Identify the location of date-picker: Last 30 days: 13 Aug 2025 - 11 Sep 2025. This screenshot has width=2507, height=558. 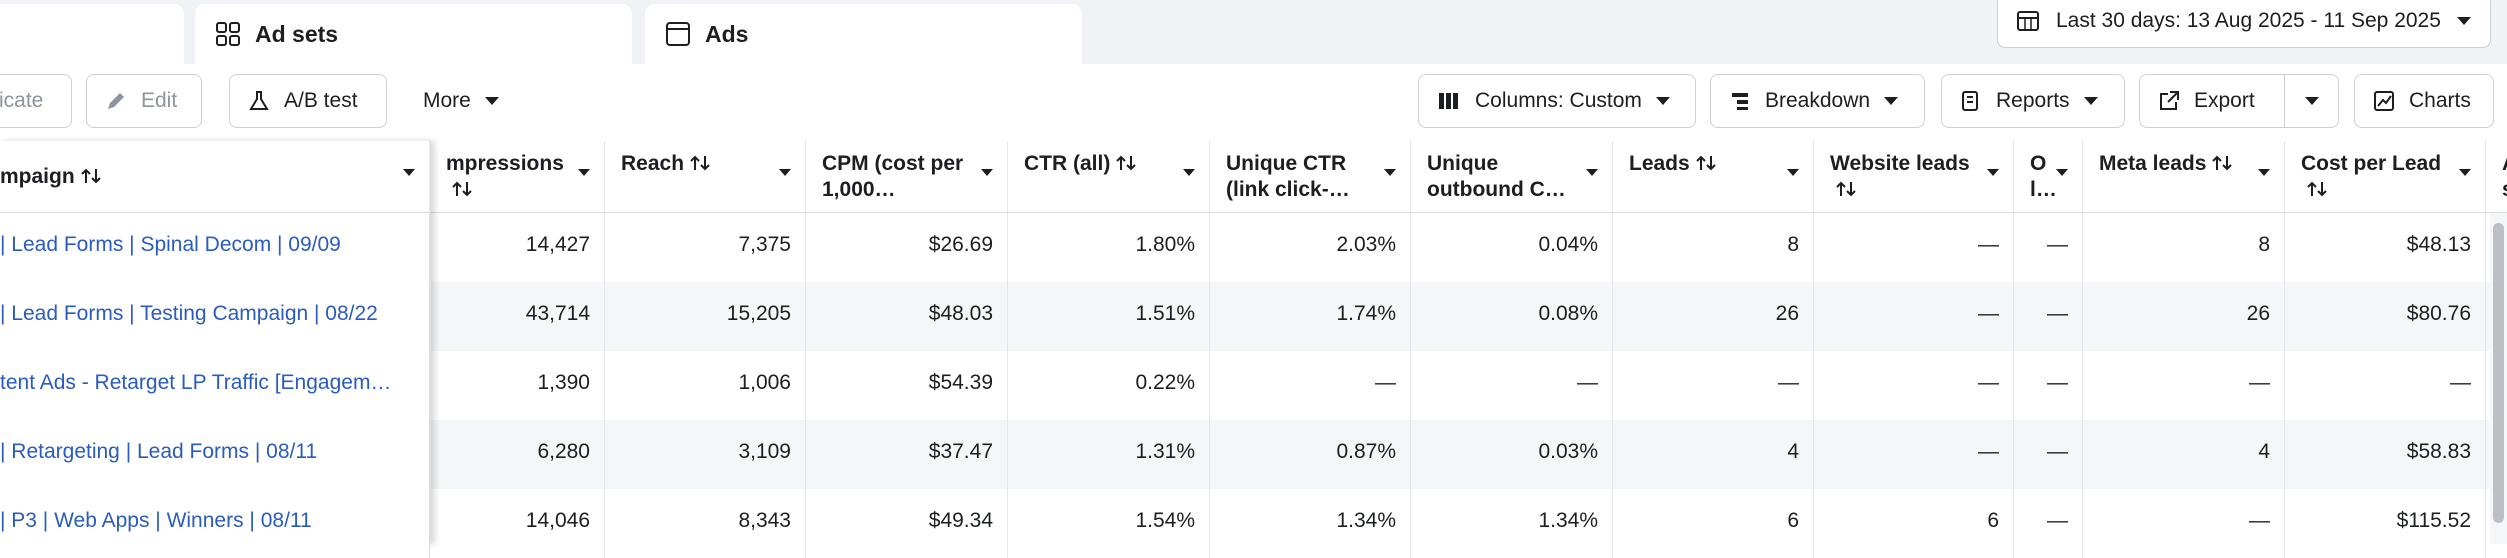
(2244, 24).